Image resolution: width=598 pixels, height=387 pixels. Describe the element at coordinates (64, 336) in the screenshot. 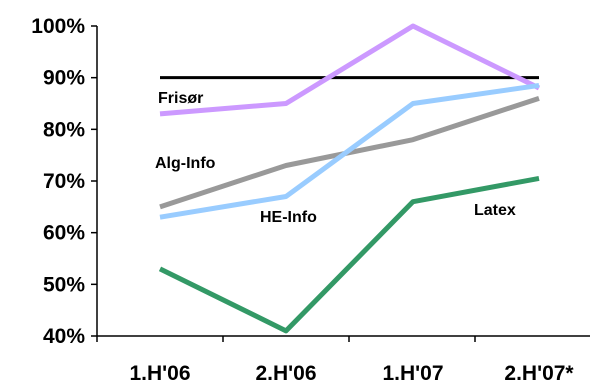

I see `y-tick-label: 40%` at that location.